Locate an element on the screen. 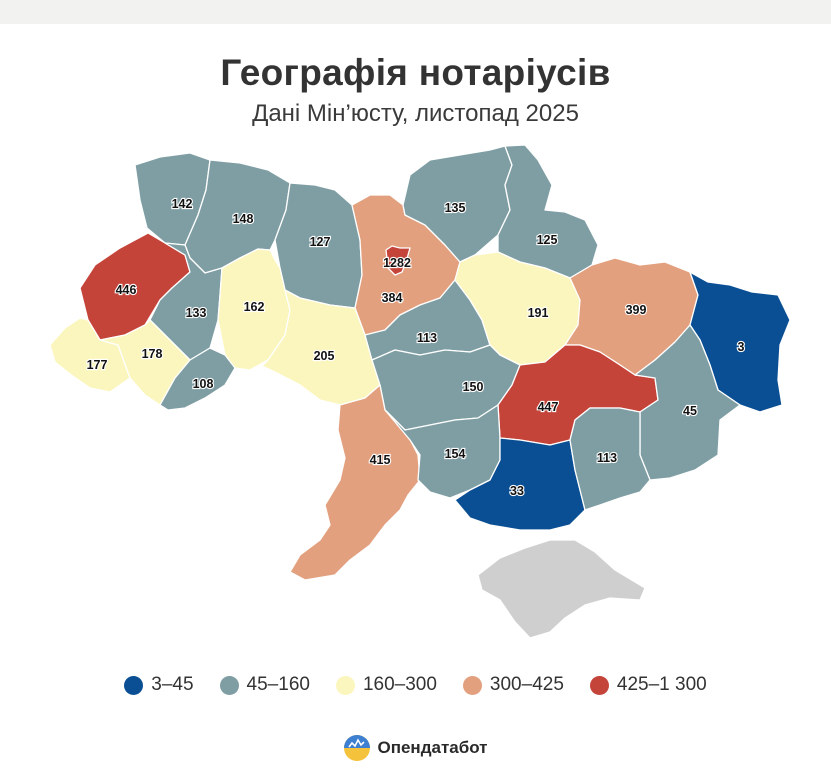  region-kyiv-city is located at coordinates (398, 260).